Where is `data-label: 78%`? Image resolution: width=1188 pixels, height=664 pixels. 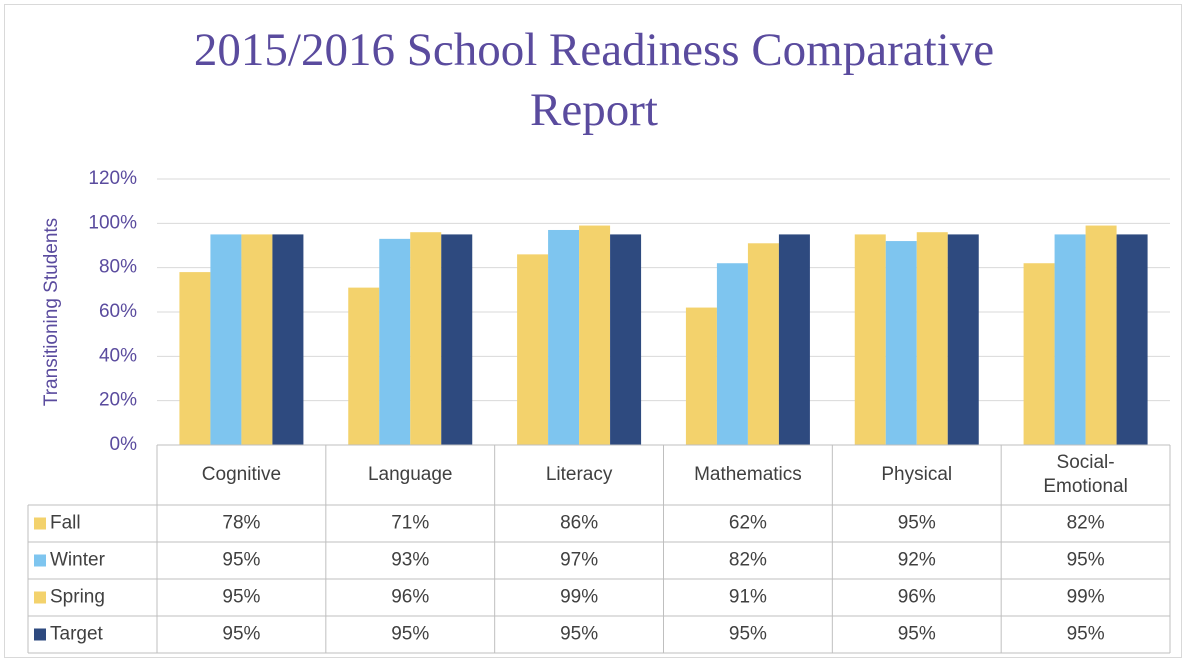
data-label: 78% is located at coordinates (241, 523).